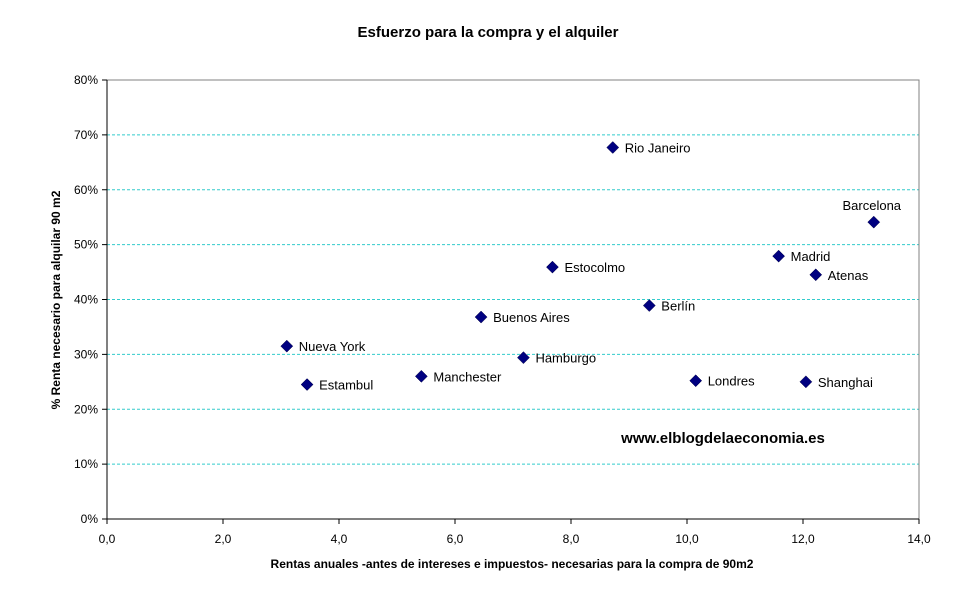 The image size is (977, 600). What do you see at coordinates (845, 382) in the screenshot?
I see `point-label: Shanghai` at bounding box center [845, 382].